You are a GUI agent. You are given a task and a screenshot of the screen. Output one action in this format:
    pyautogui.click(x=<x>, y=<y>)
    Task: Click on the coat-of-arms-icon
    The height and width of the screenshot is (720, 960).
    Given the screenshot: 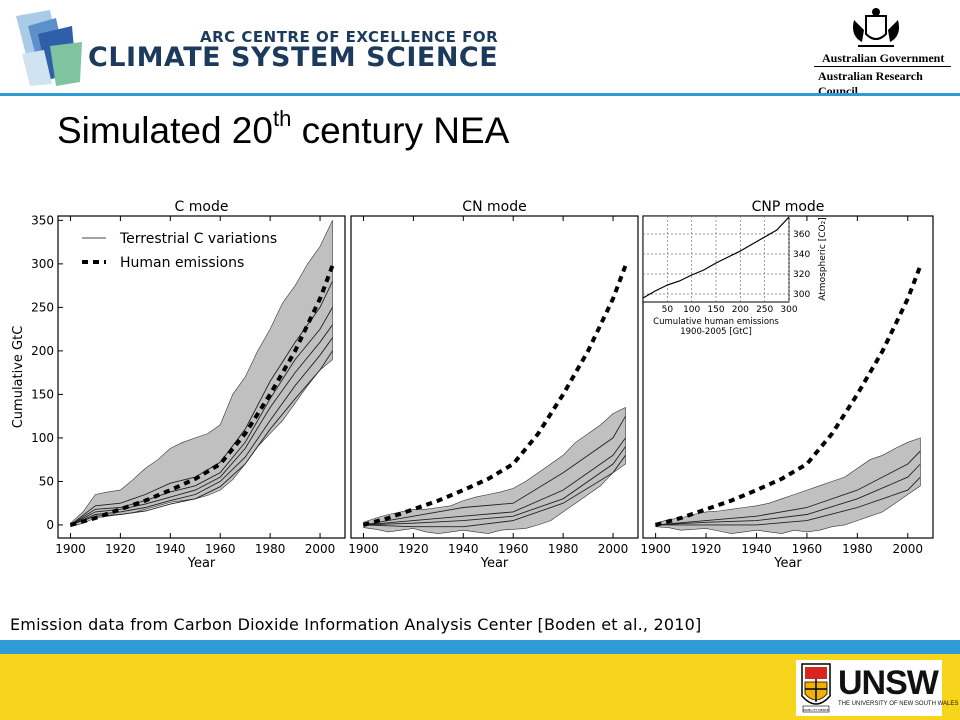 What is the action you would take?
    pyautogui.click(x=876, y=27)
    